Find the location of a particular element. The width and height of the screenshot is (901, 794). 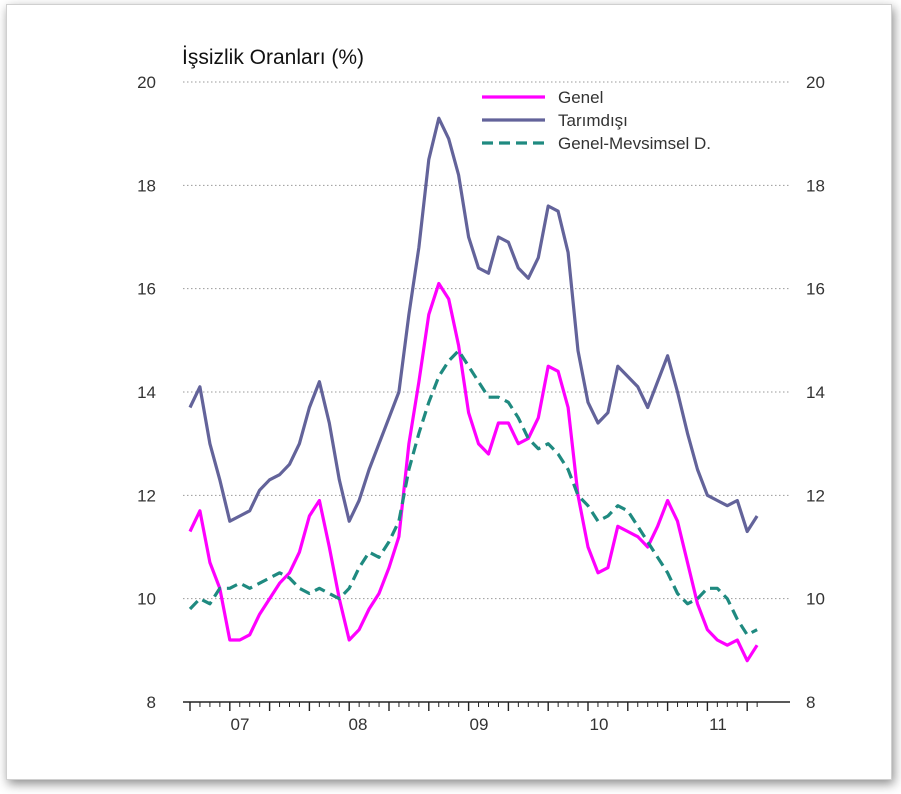

x-tick-label: 09 is located at coordinates (479, 724).